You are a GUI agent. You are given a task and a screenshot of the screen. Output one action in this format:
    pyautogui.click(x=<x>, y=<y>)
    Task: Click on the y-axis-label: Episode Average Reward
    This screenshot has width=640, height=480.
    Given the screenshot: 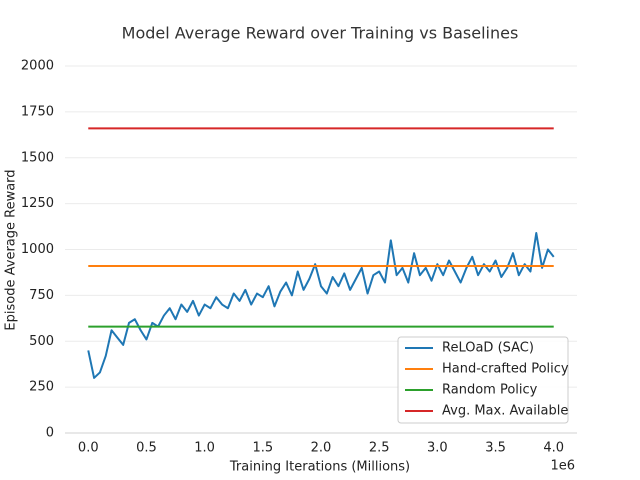 What is the action you would take?
    pyautogui.click(x=11, y=249)
    